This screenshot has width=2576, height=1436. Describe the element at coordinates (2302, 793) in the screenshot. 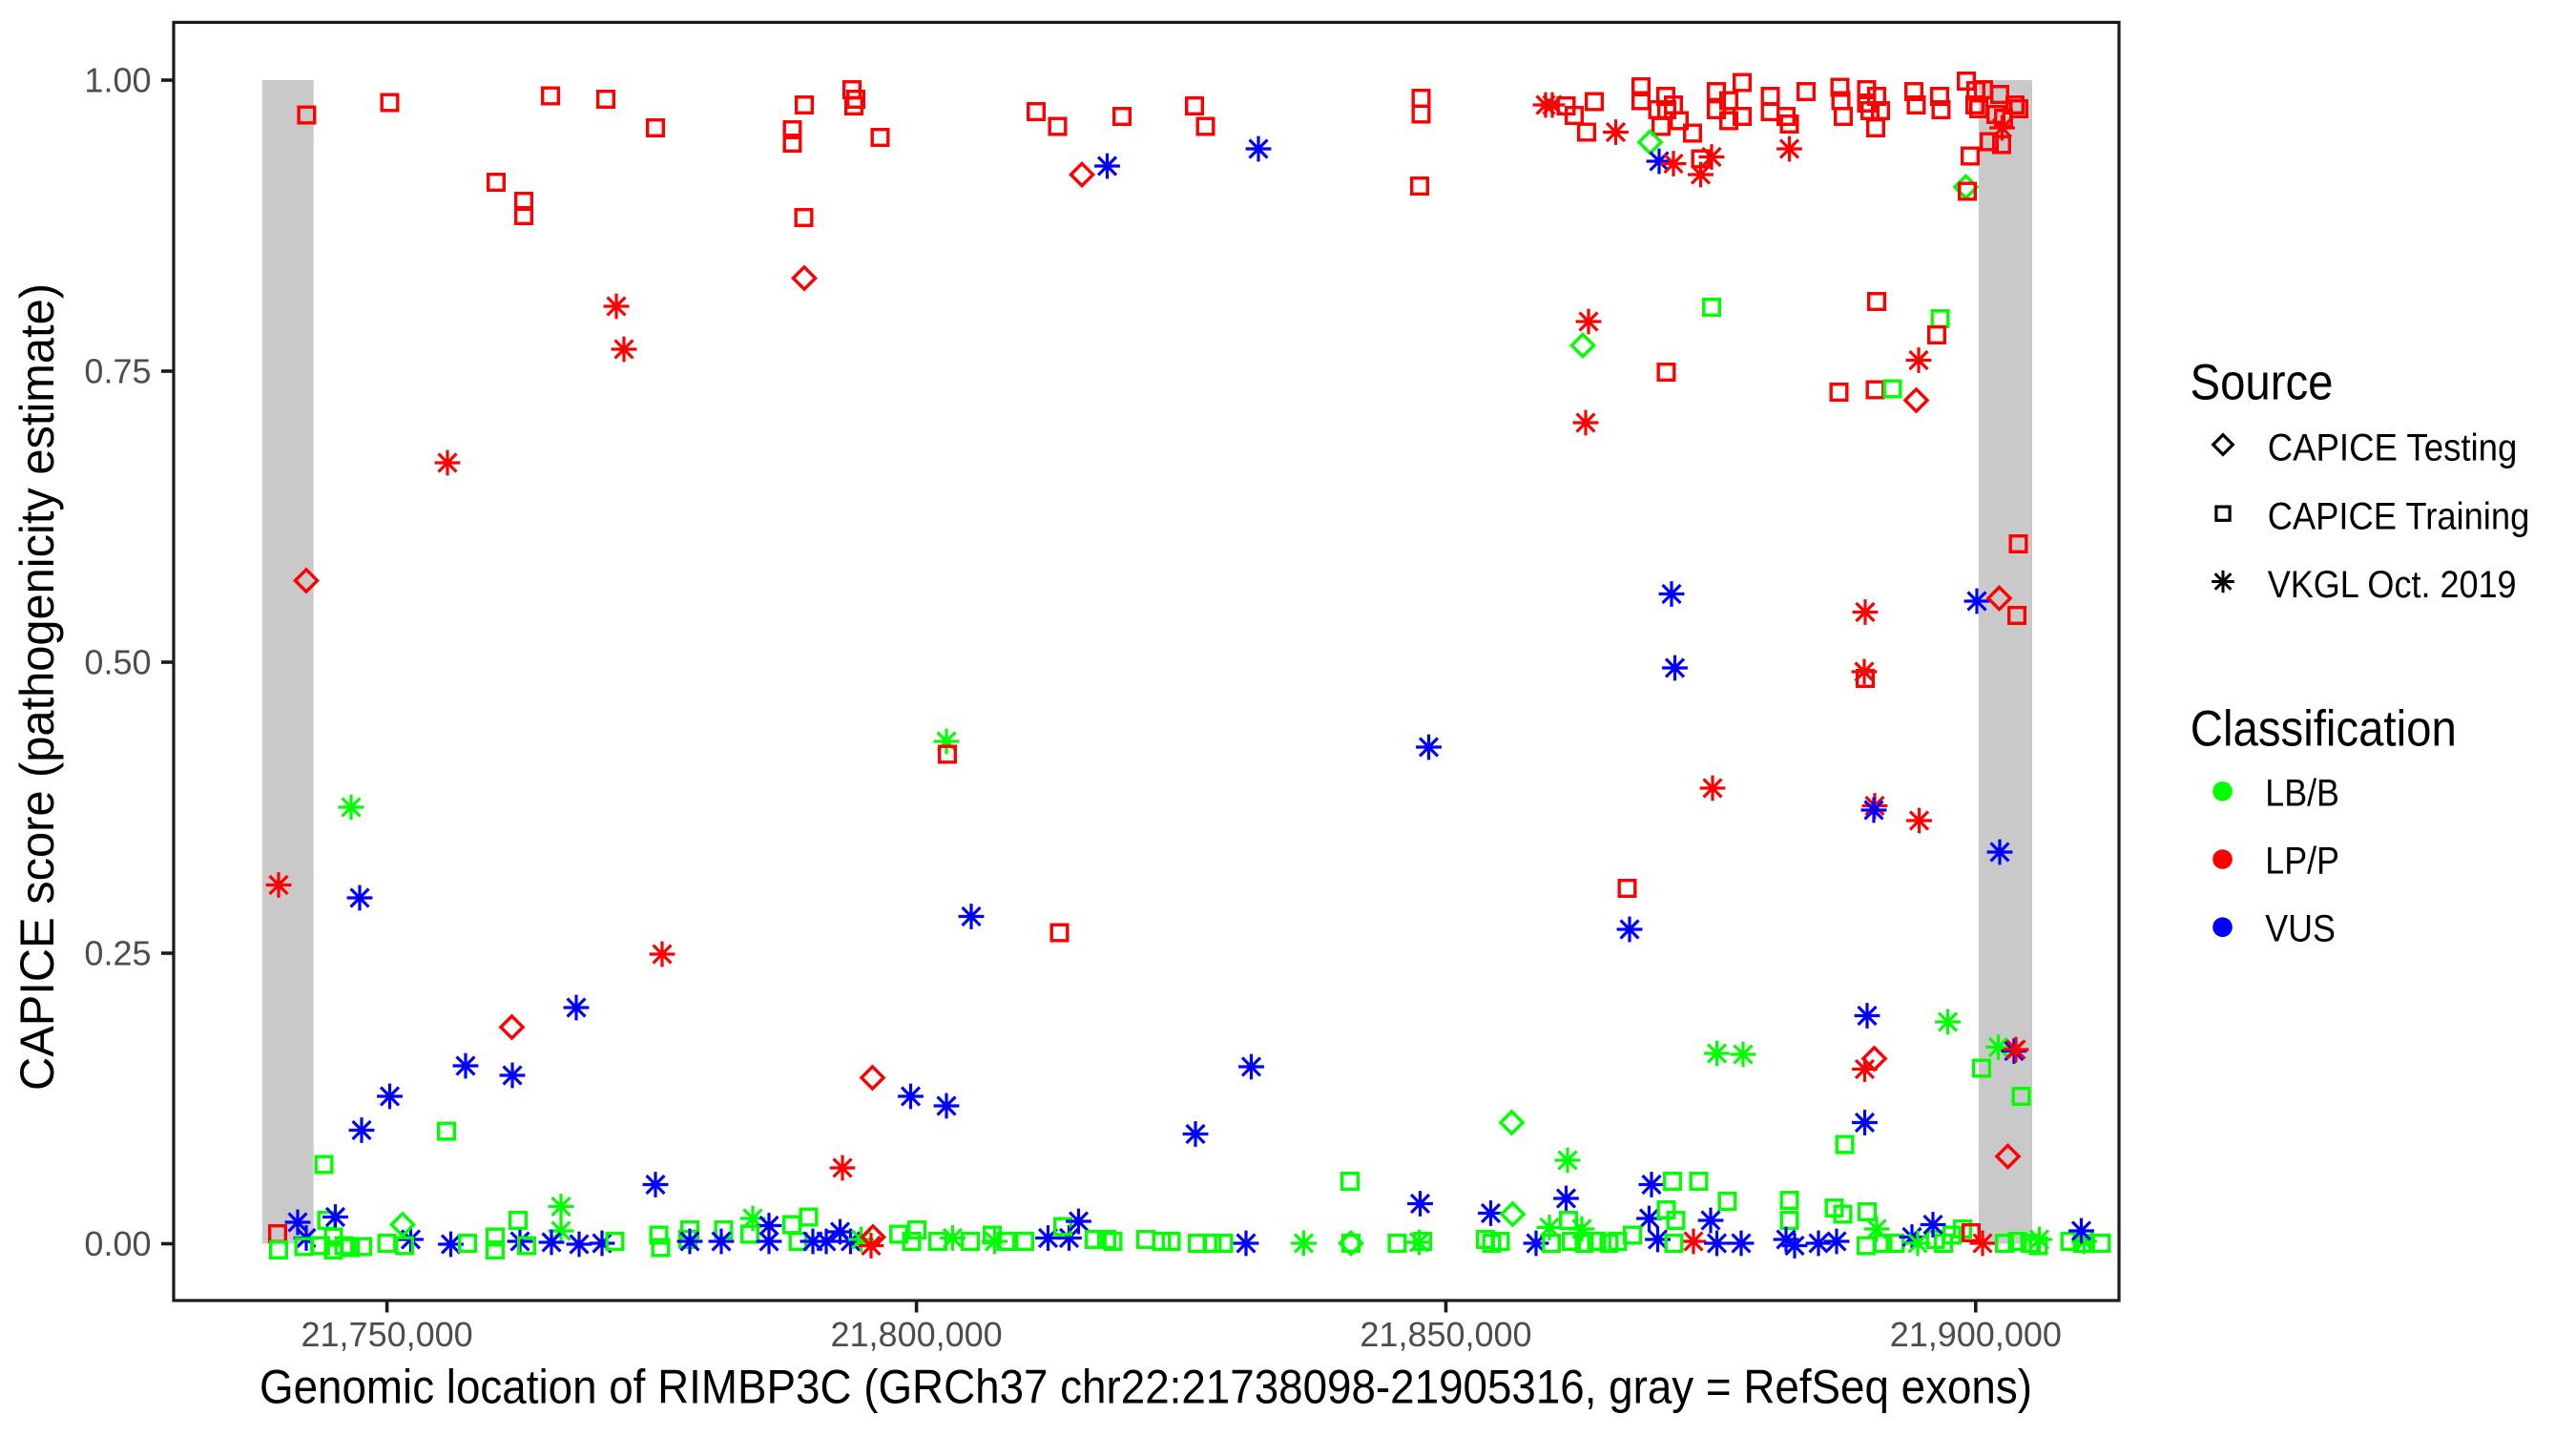

I see `svg-text: LB/B` at that location.